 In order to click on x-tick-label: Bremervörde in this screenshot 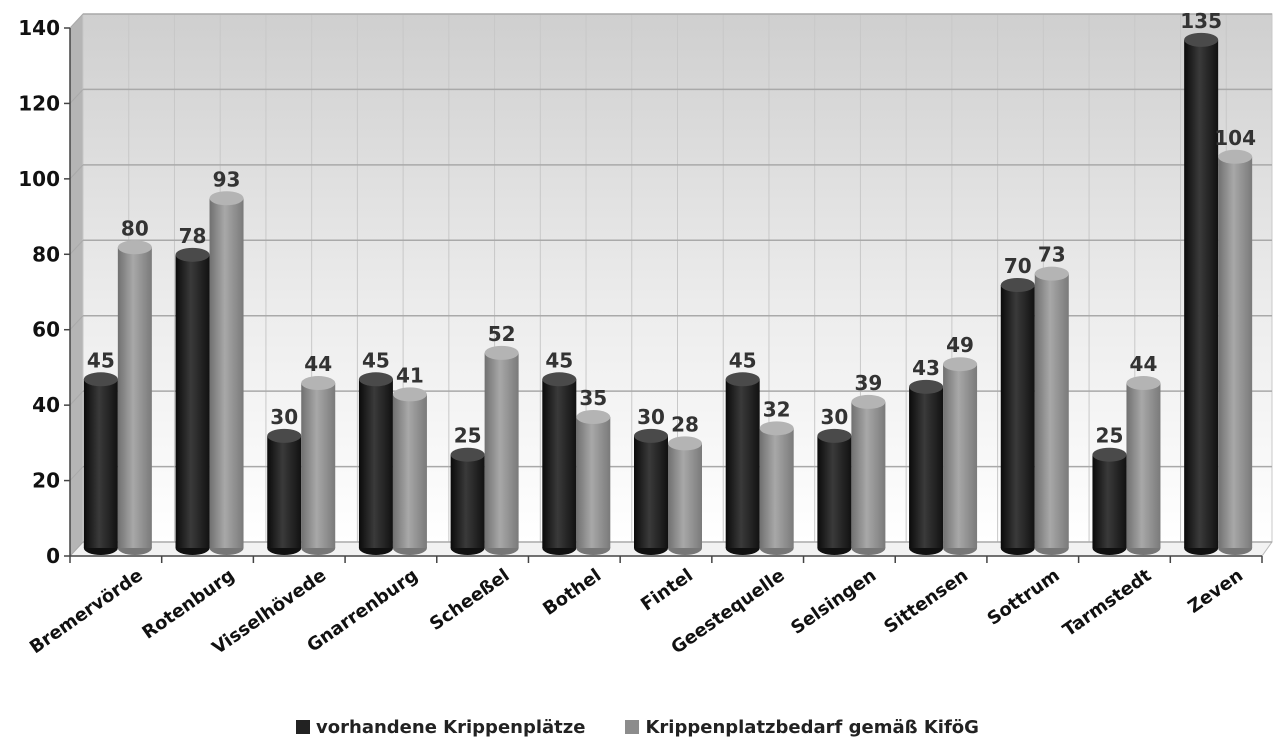, I will do `click(86, 611)`.